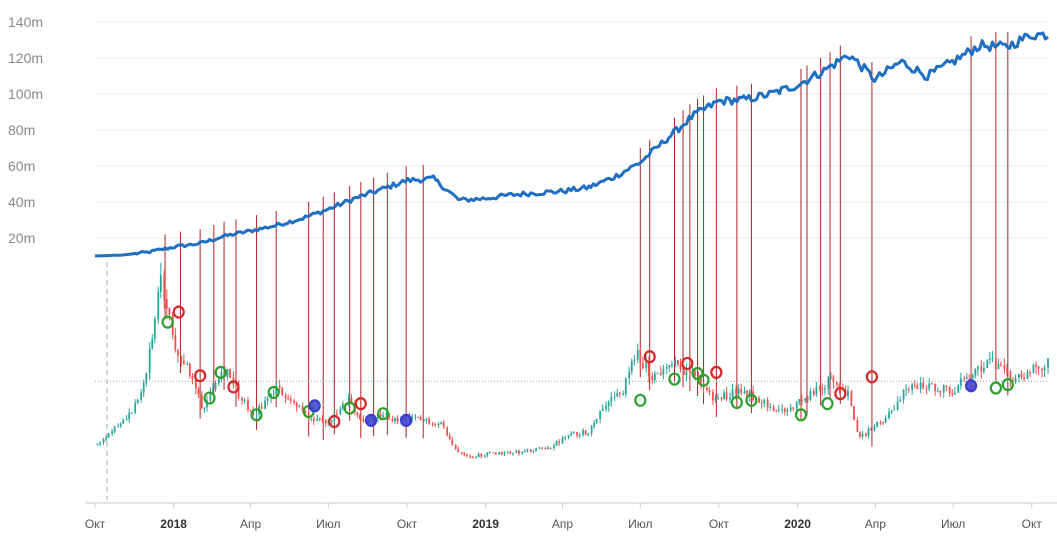  What do you see at coordinates (953, 524) in the screenshot?
I see `x-tick-11: Июл` at bounding box center [953, 524].